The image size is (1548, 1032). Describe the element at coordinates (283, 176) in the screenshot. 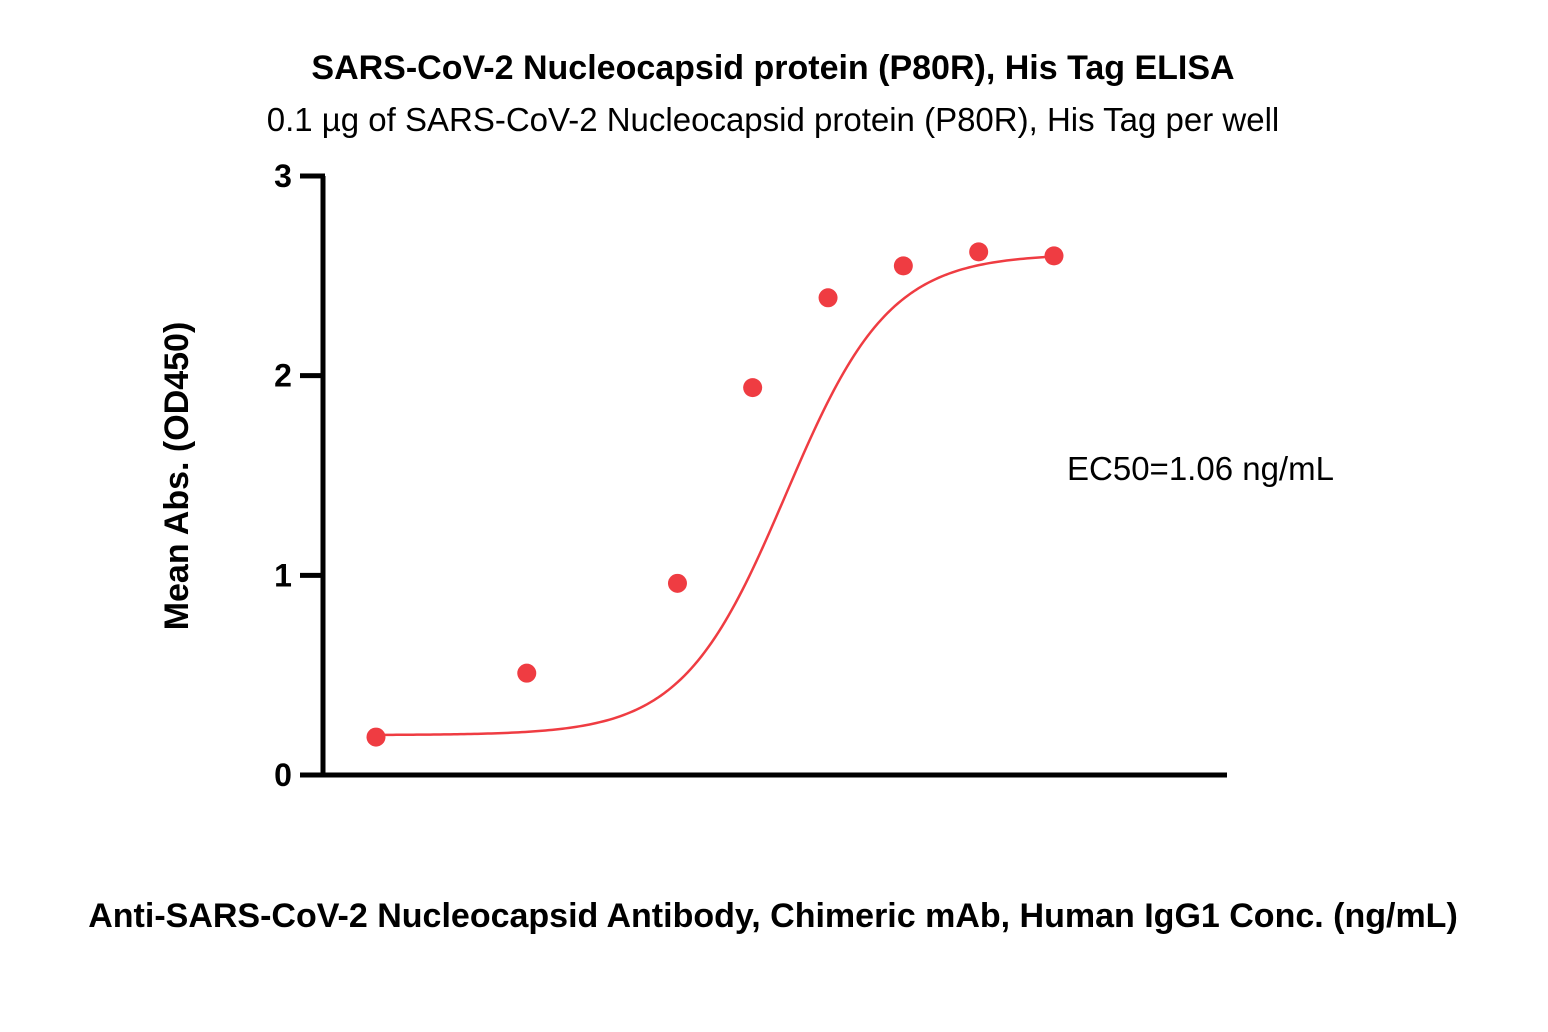

I see `y-tick-label: 3` at that location.